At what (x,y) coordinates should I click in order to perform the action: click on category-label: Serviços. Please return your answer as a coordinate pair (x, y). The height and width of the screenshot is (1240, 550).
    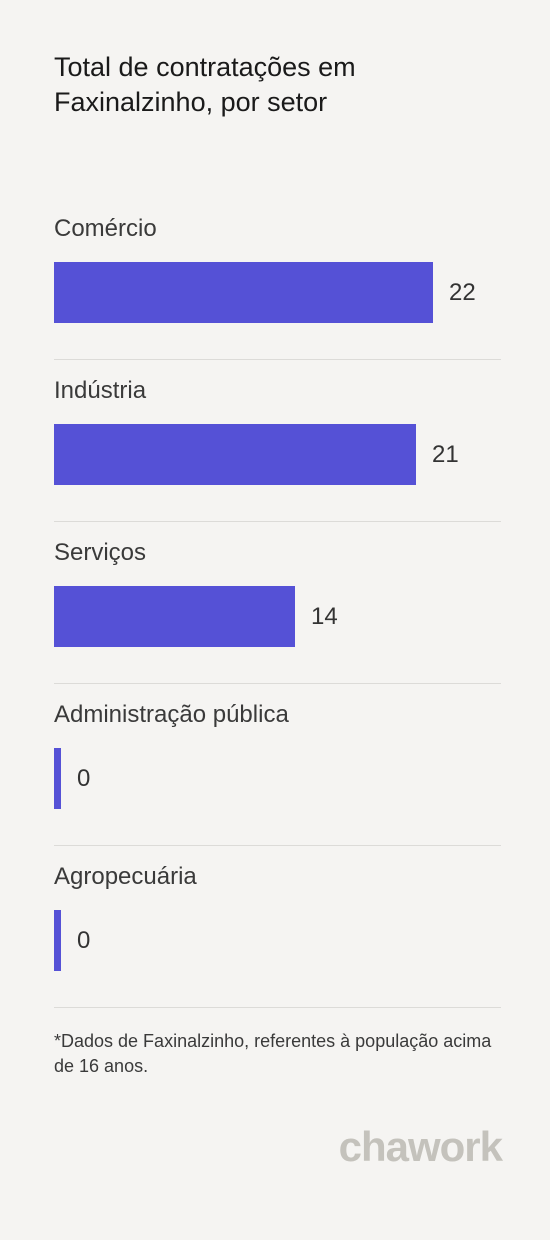
    Looking at the image, I should click on (100, 552).